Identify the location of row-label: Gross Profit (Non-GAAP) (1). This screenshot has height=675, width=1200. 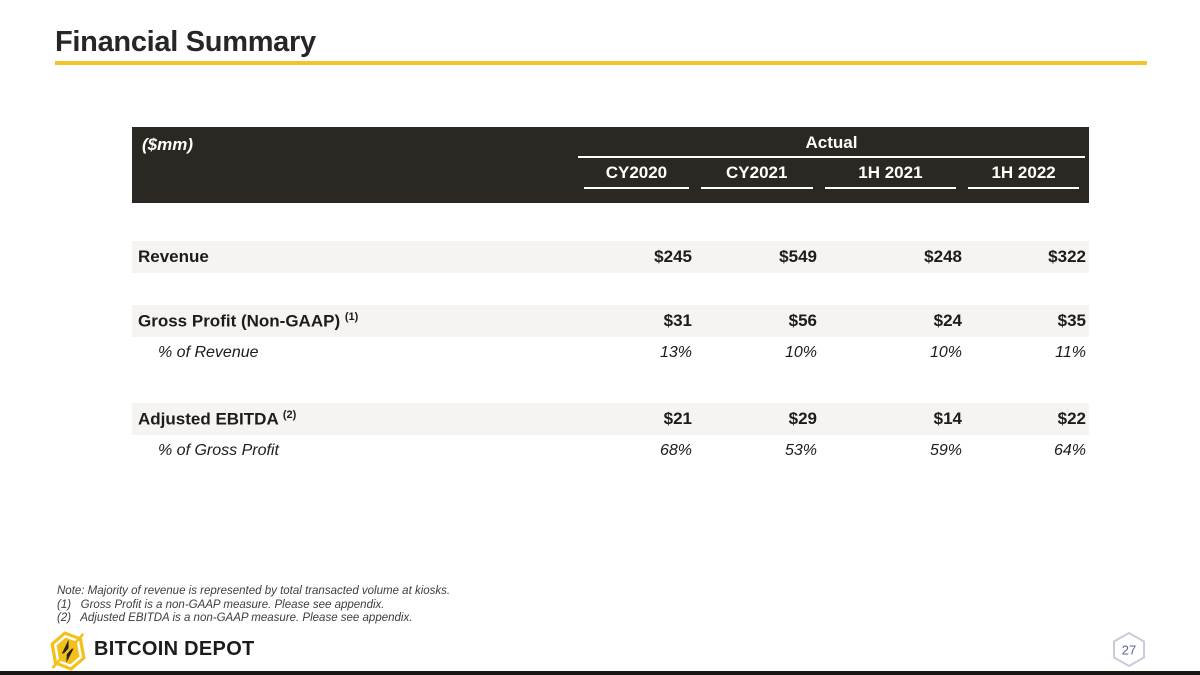
(248, 320).